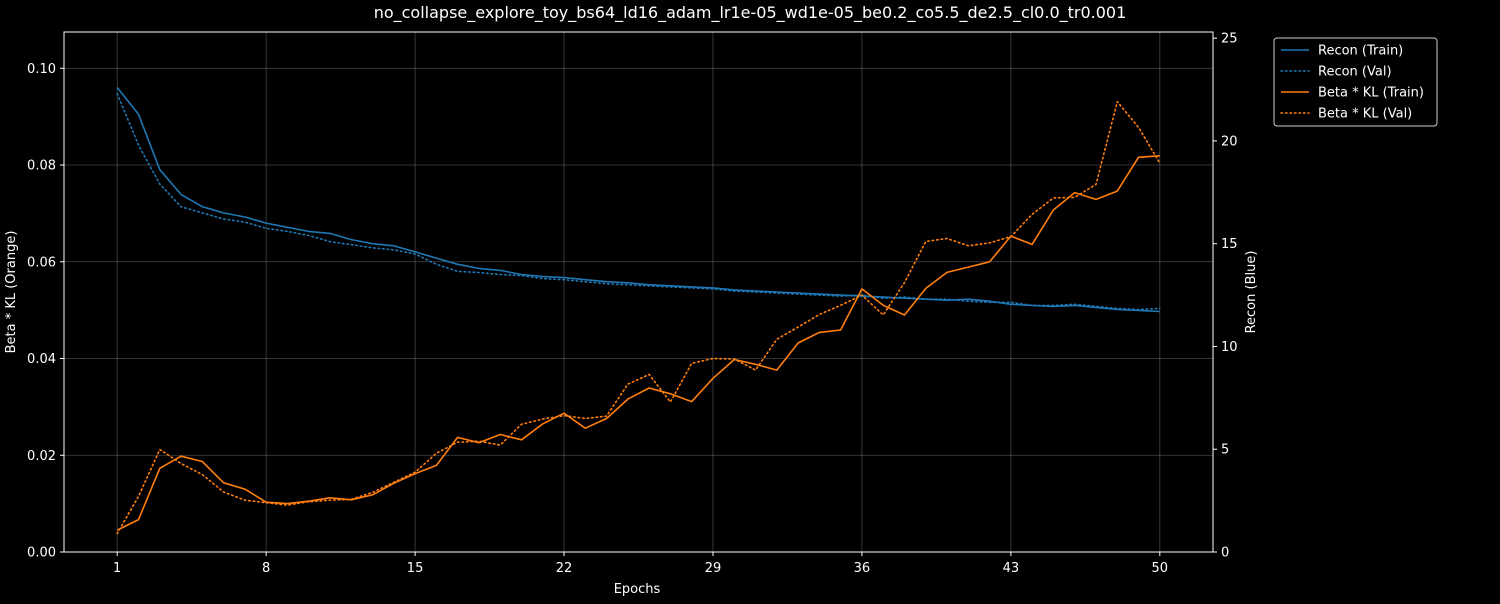 The image size is (1500, 604). What do you see at coordinates (41, 456) in the screenshot?
I see `y-left-tick-label: 0.02` at bounding box center [41, 456].